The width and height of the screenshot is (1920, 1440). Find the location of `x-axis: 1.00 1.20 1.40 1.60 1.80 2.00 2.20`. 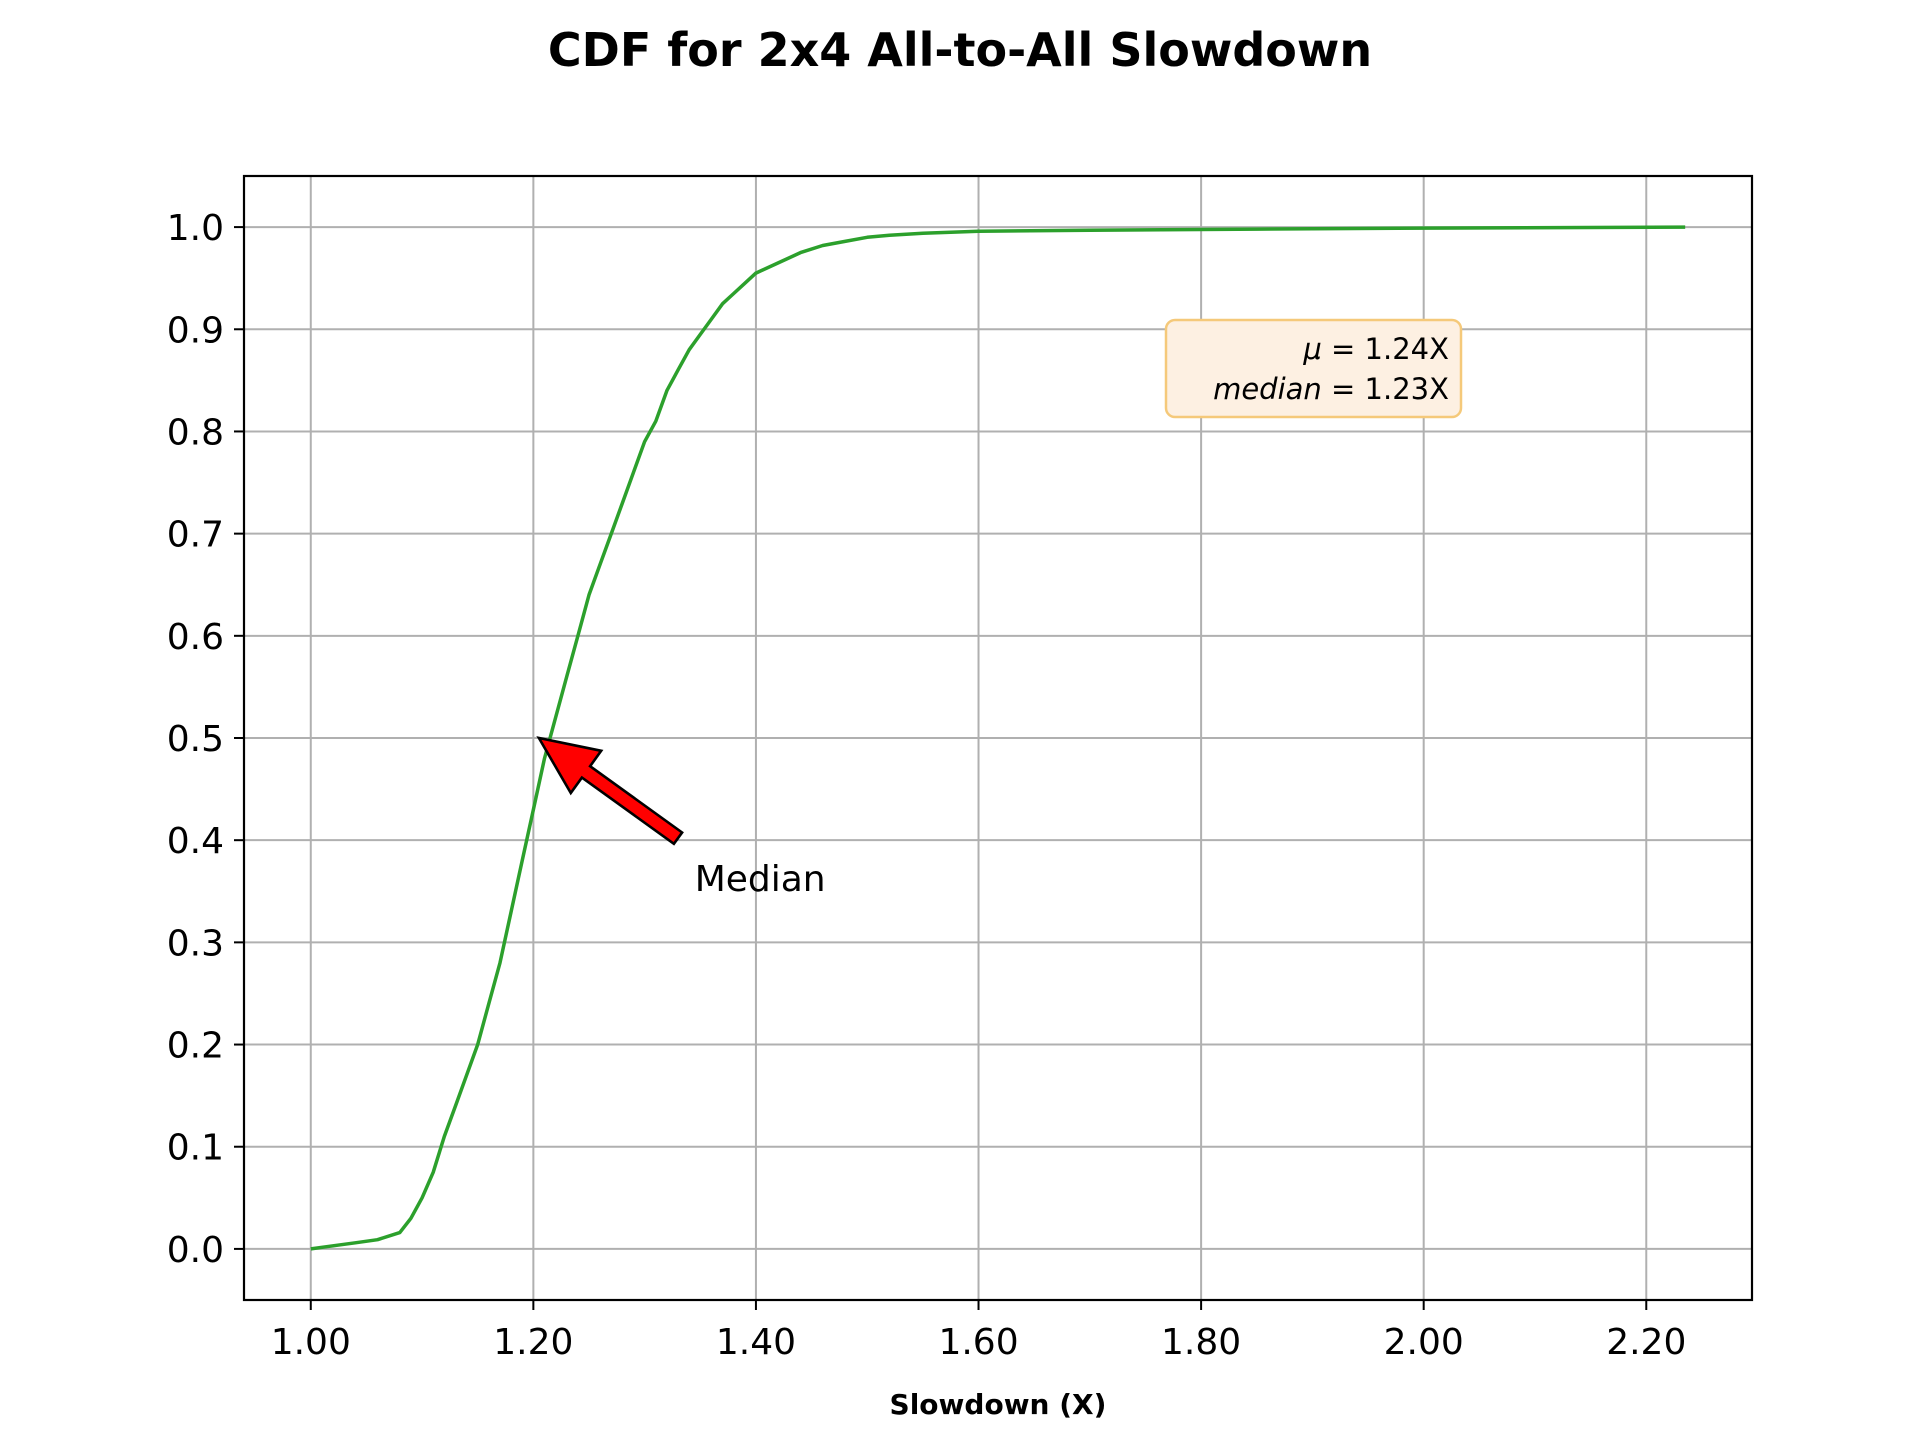

x-axis: 1.00 1.20 1.40 1.60 1.80 2.00 2.20 is located at coordinates (978, 1331).